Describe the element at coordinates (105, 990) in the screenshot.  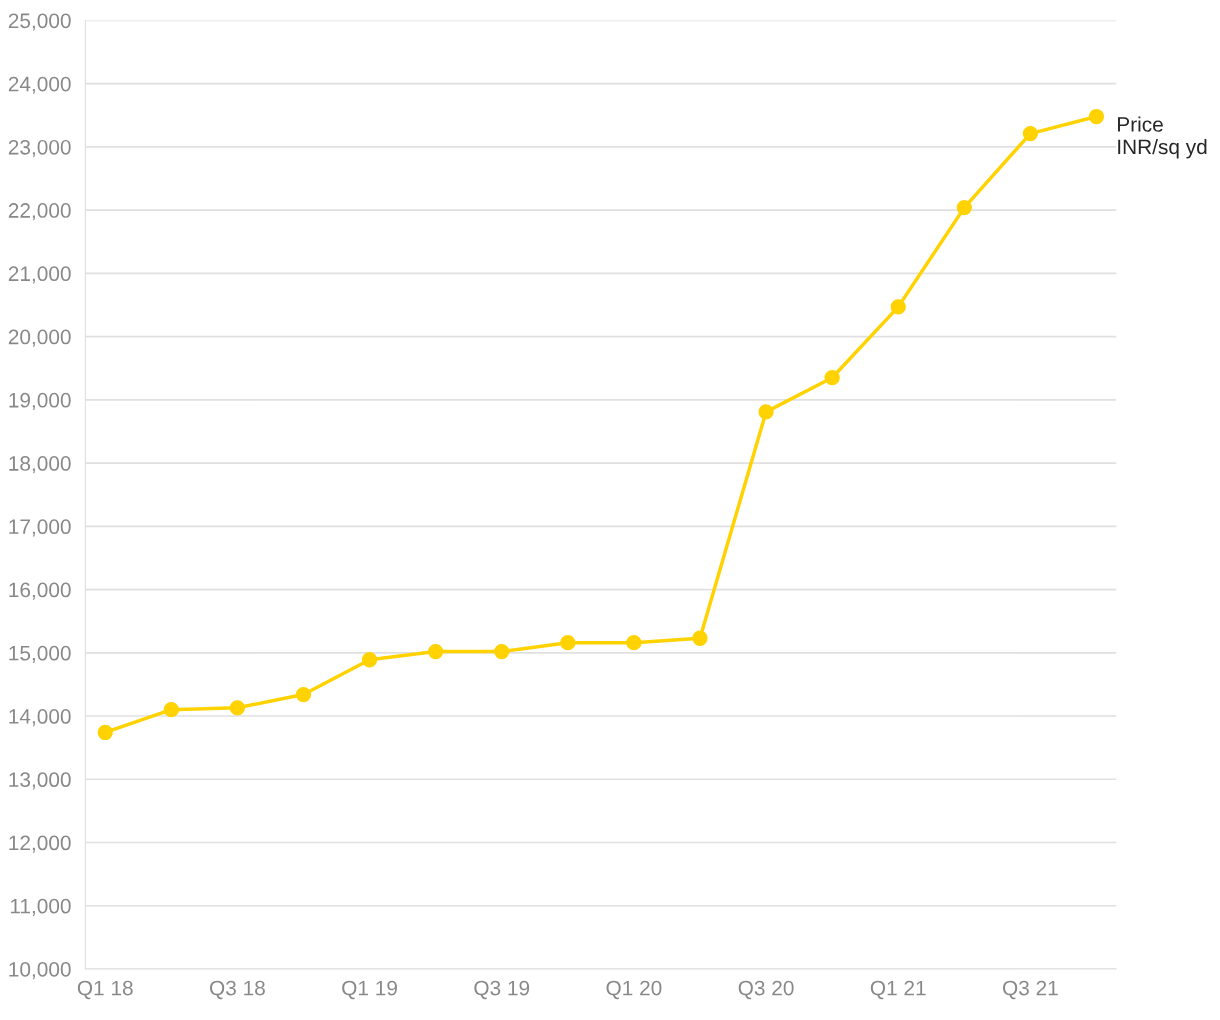
I see `x-tick-label: Q1 18` at that location.